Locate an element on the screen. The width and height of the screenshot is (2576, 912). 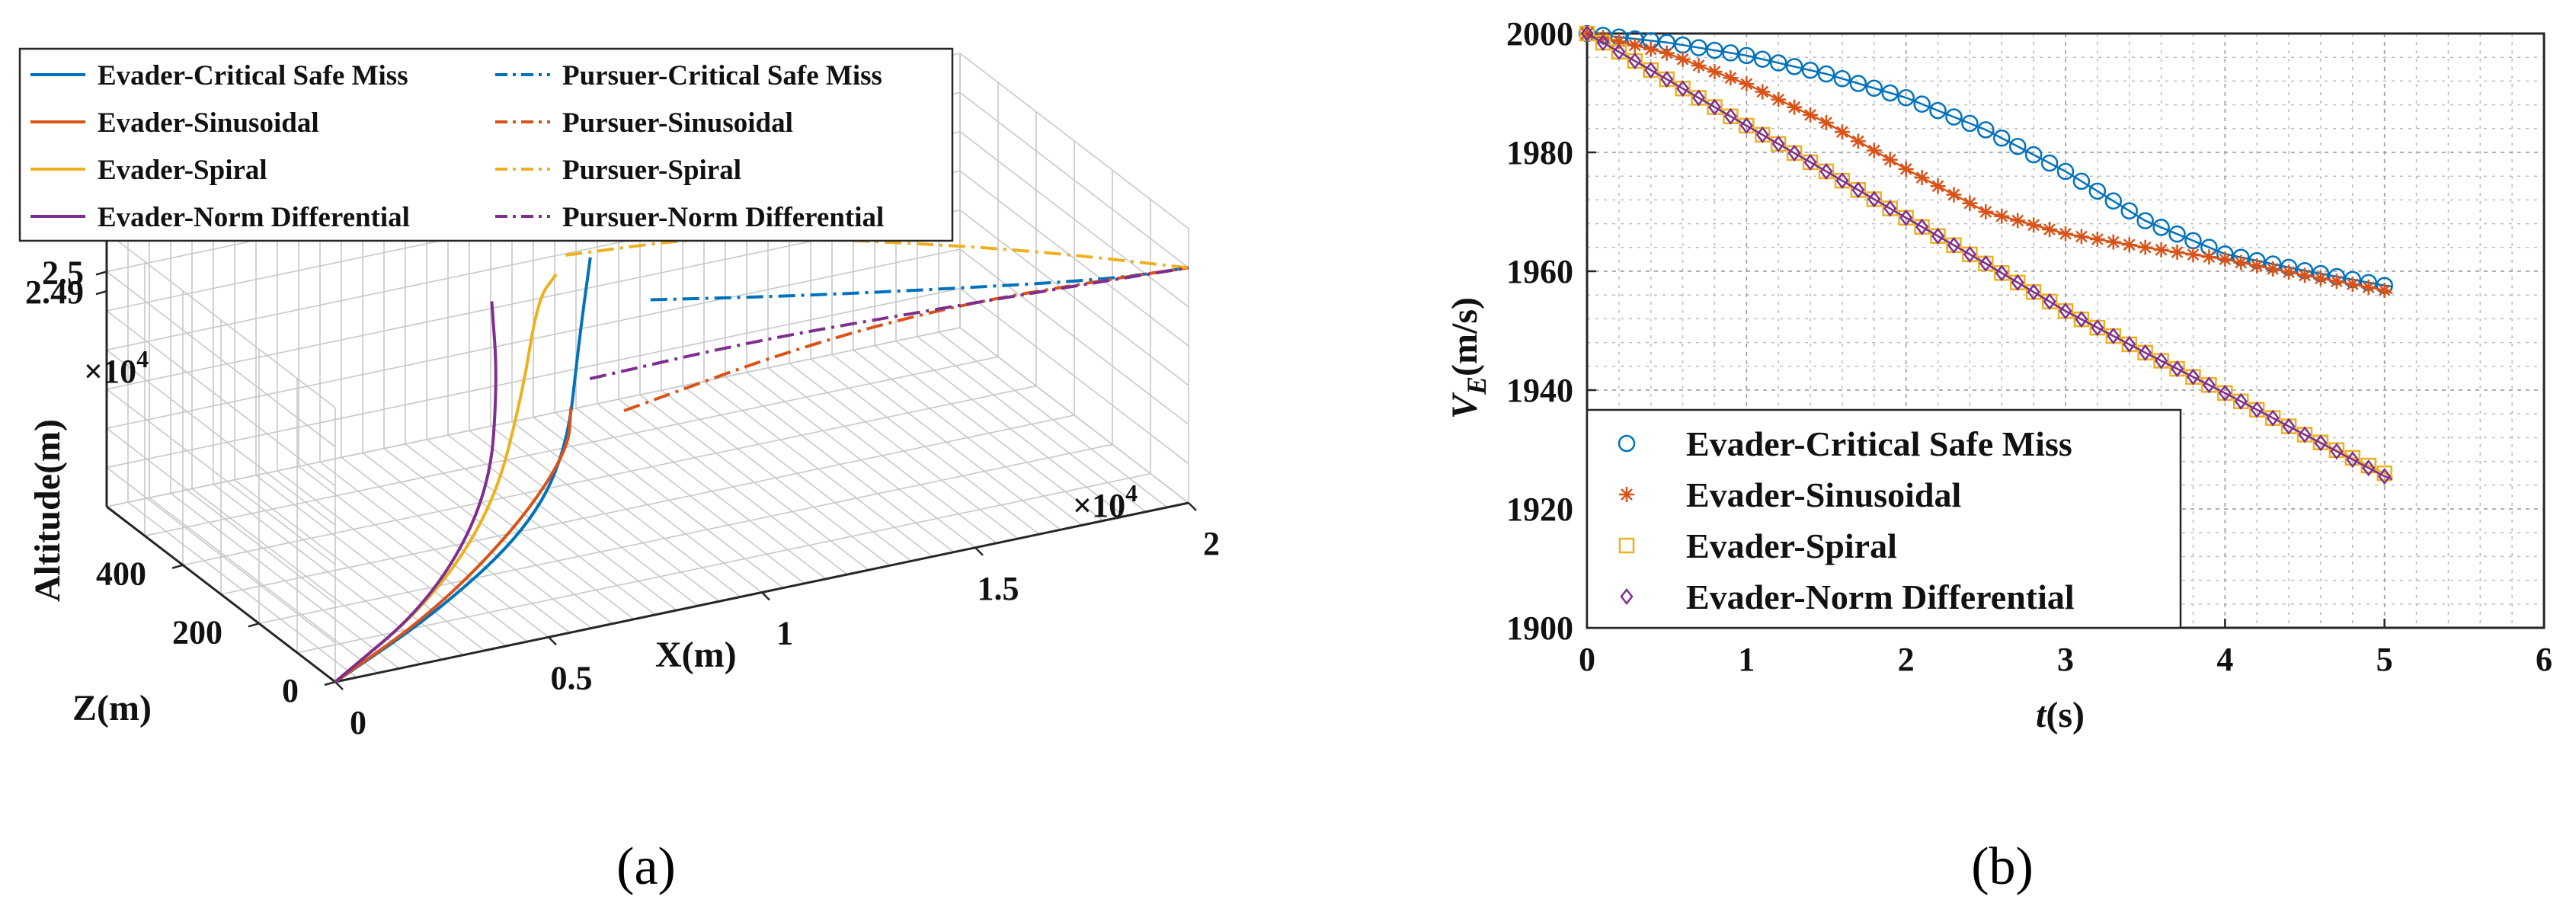
panel-a-y-axis-label: Z(m) is located at coordinates (112, 708).